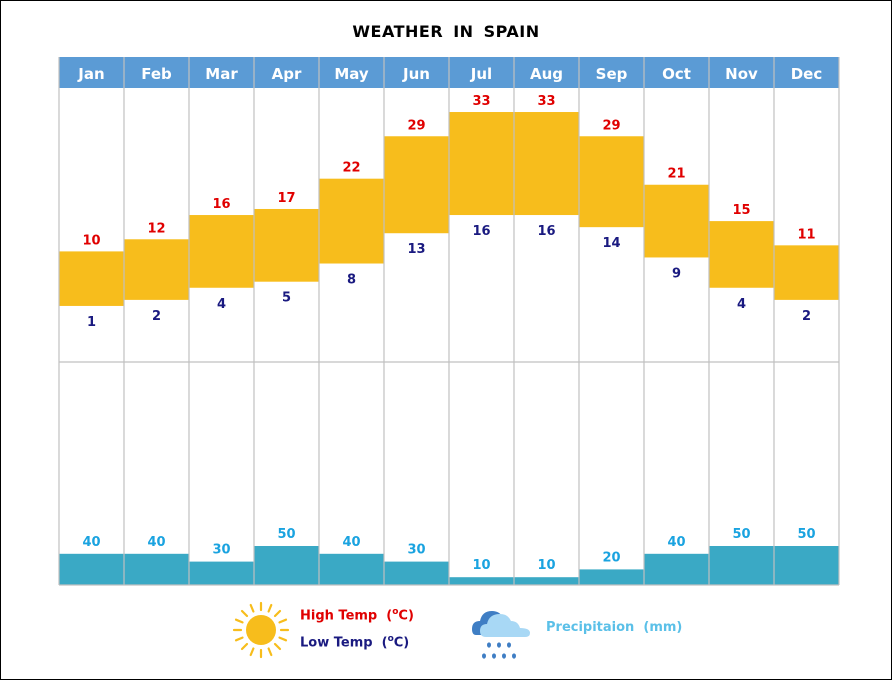  Describe the element at coordinates (90, 74) in the screenshot. I see `month-label: Jan` at that location.